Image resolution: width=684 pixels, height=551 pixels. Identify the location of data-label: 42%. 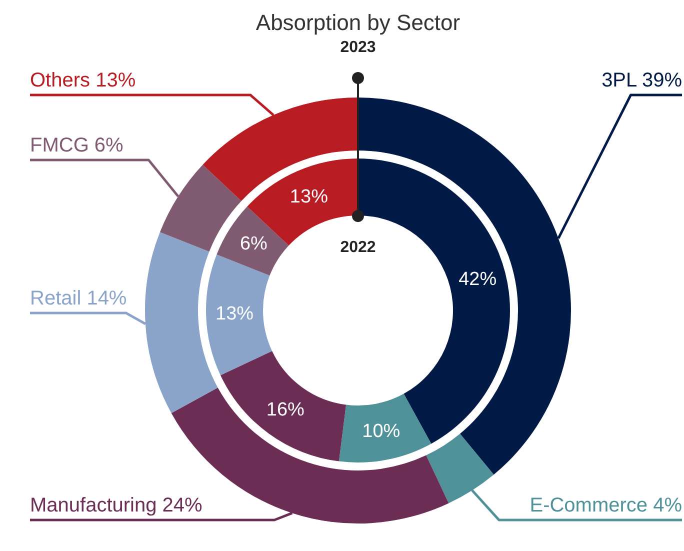
(477, 279).